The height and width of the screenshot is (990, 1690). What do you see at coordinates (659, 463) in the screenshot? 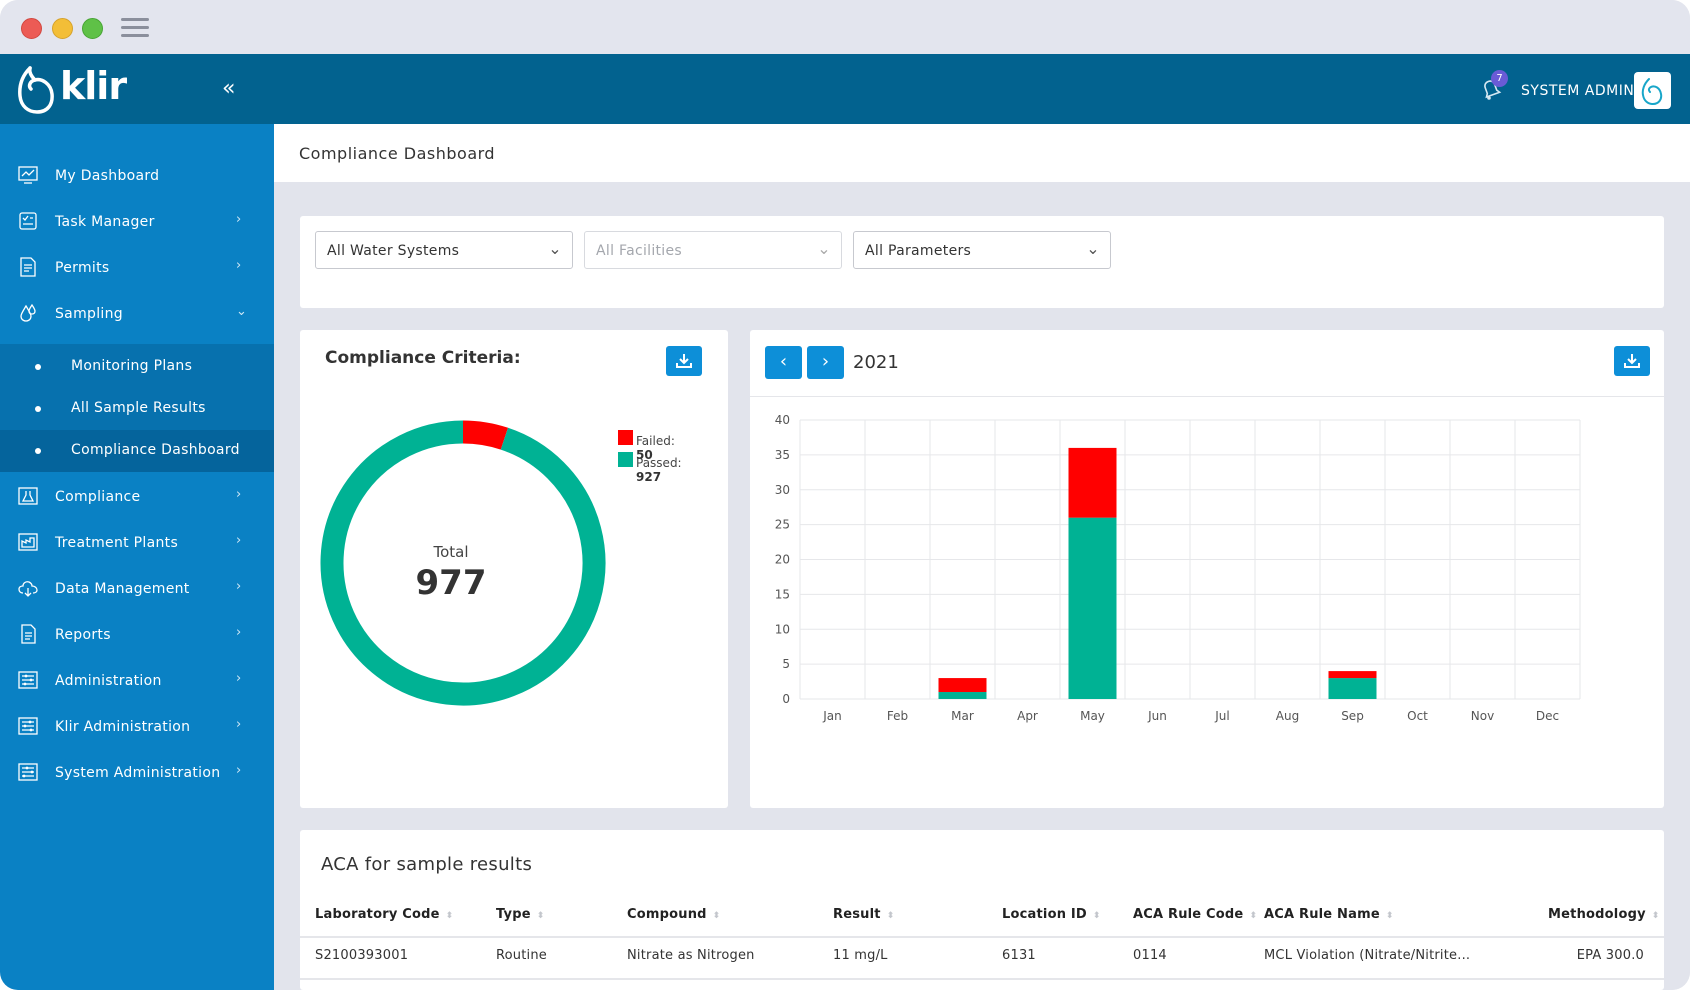
I see `legend-passed-label: Passed:` at bounding box center [659, 463].